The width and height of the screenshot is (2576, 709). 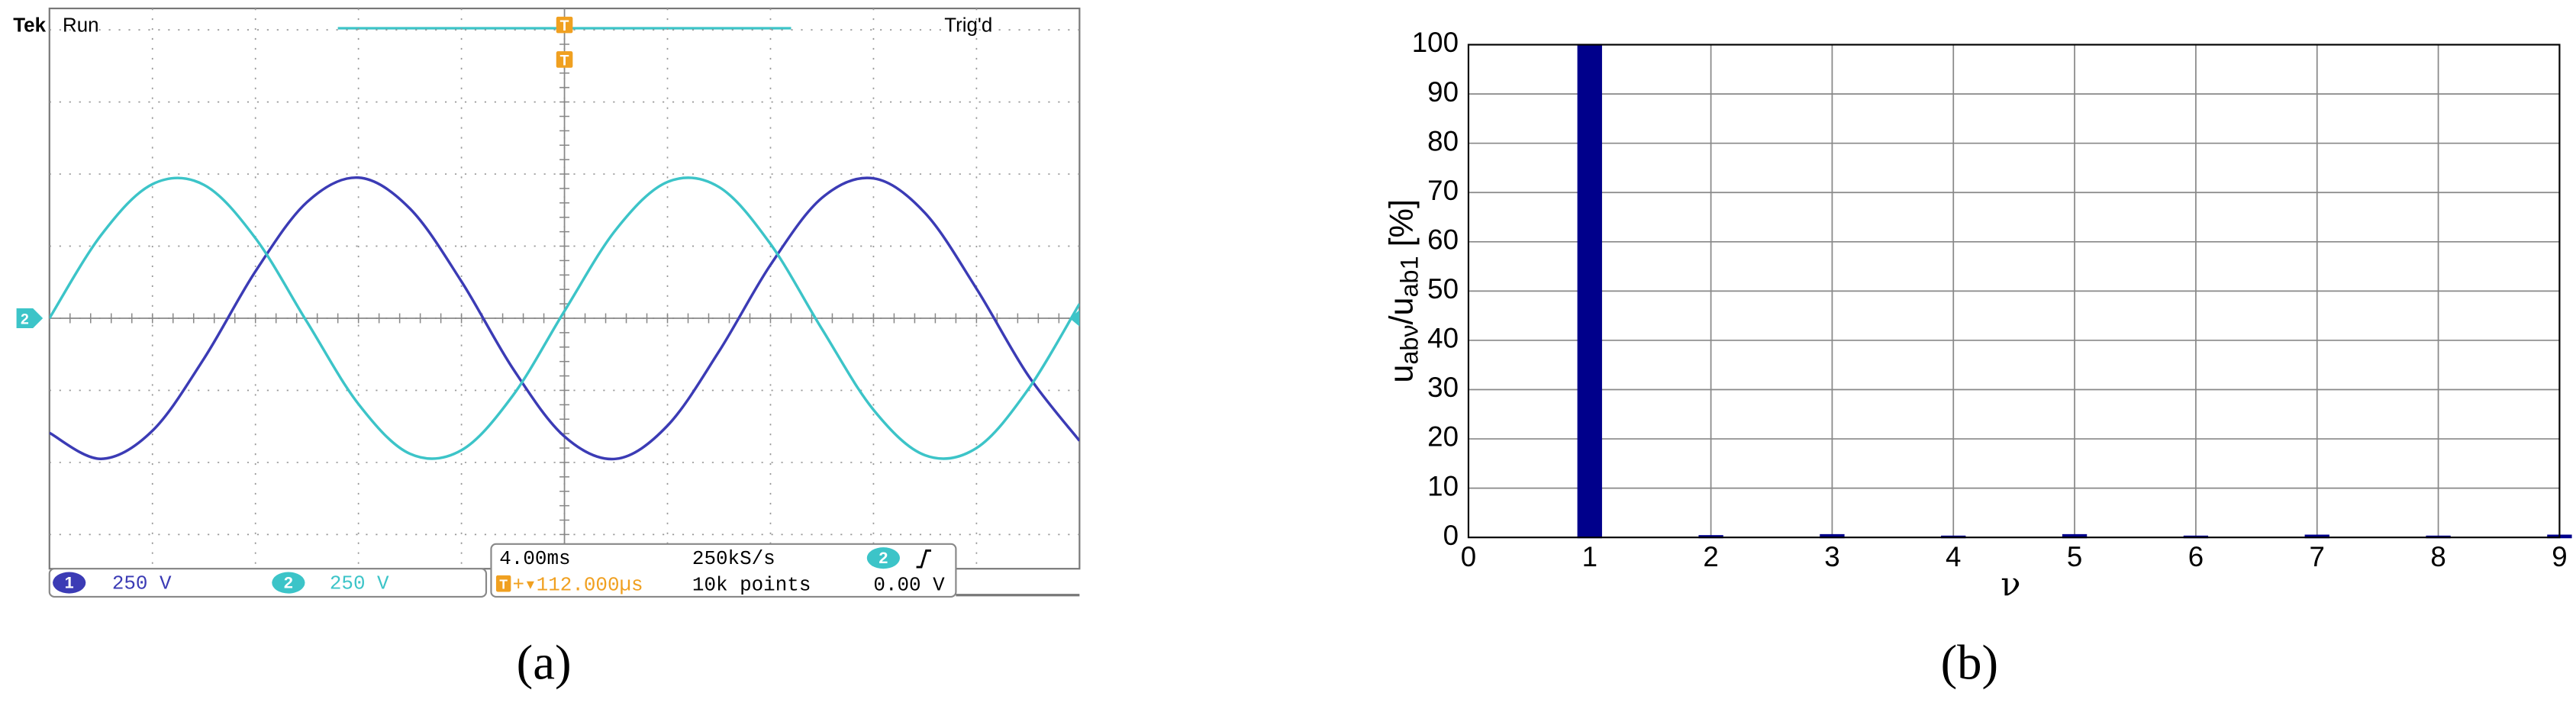 What do you see at coordinates (1443, 338) in the screenshot?
I see `y-tick-label: 40` at bounding box center [1443, 338].